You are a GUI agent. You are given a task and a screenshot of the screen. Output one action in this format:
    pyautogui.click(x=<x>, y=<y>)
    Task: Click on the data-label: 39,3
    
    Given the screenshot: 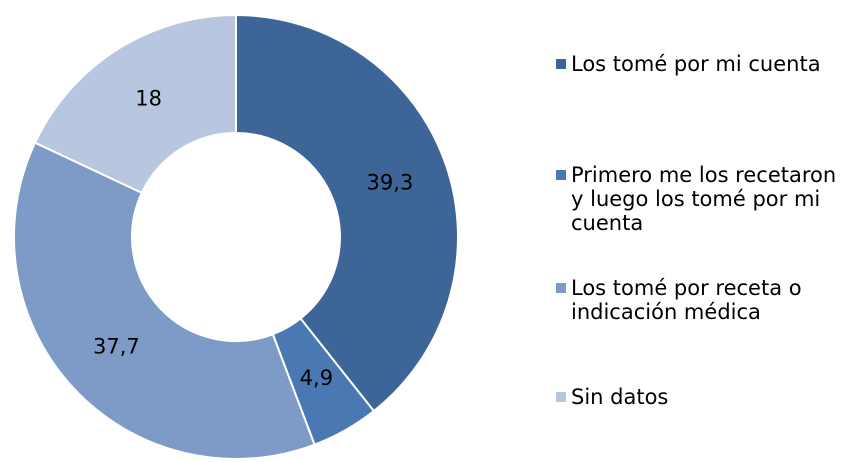 What is the action you would take?
    pyautogui.click(x=390, y=182)
    